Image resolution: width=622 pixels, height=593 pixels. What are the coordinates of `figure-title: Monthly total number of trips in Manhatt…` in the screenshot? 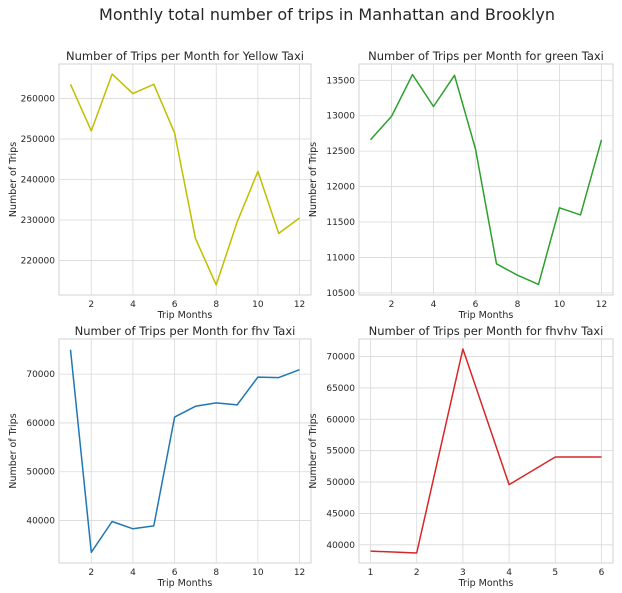 It's located at (327, 14).